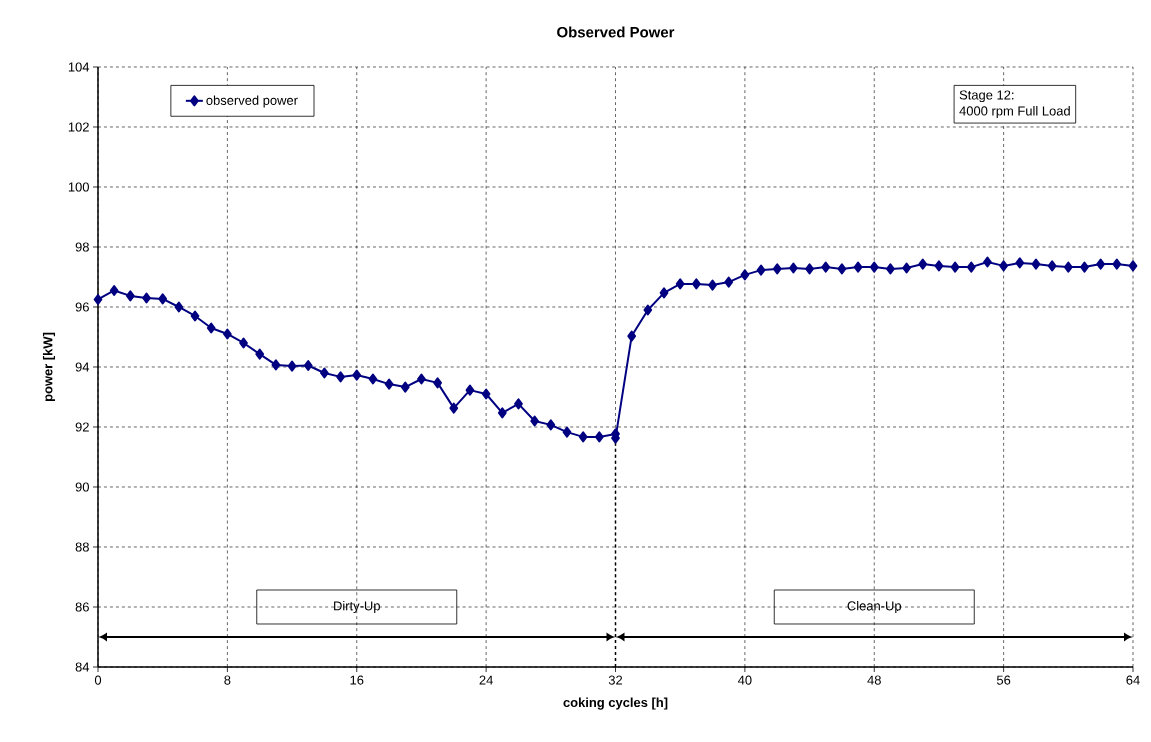 The width and height of the screenshot is (1151, 742). I want to click on x-tick-label: 0, so click(98, 680).